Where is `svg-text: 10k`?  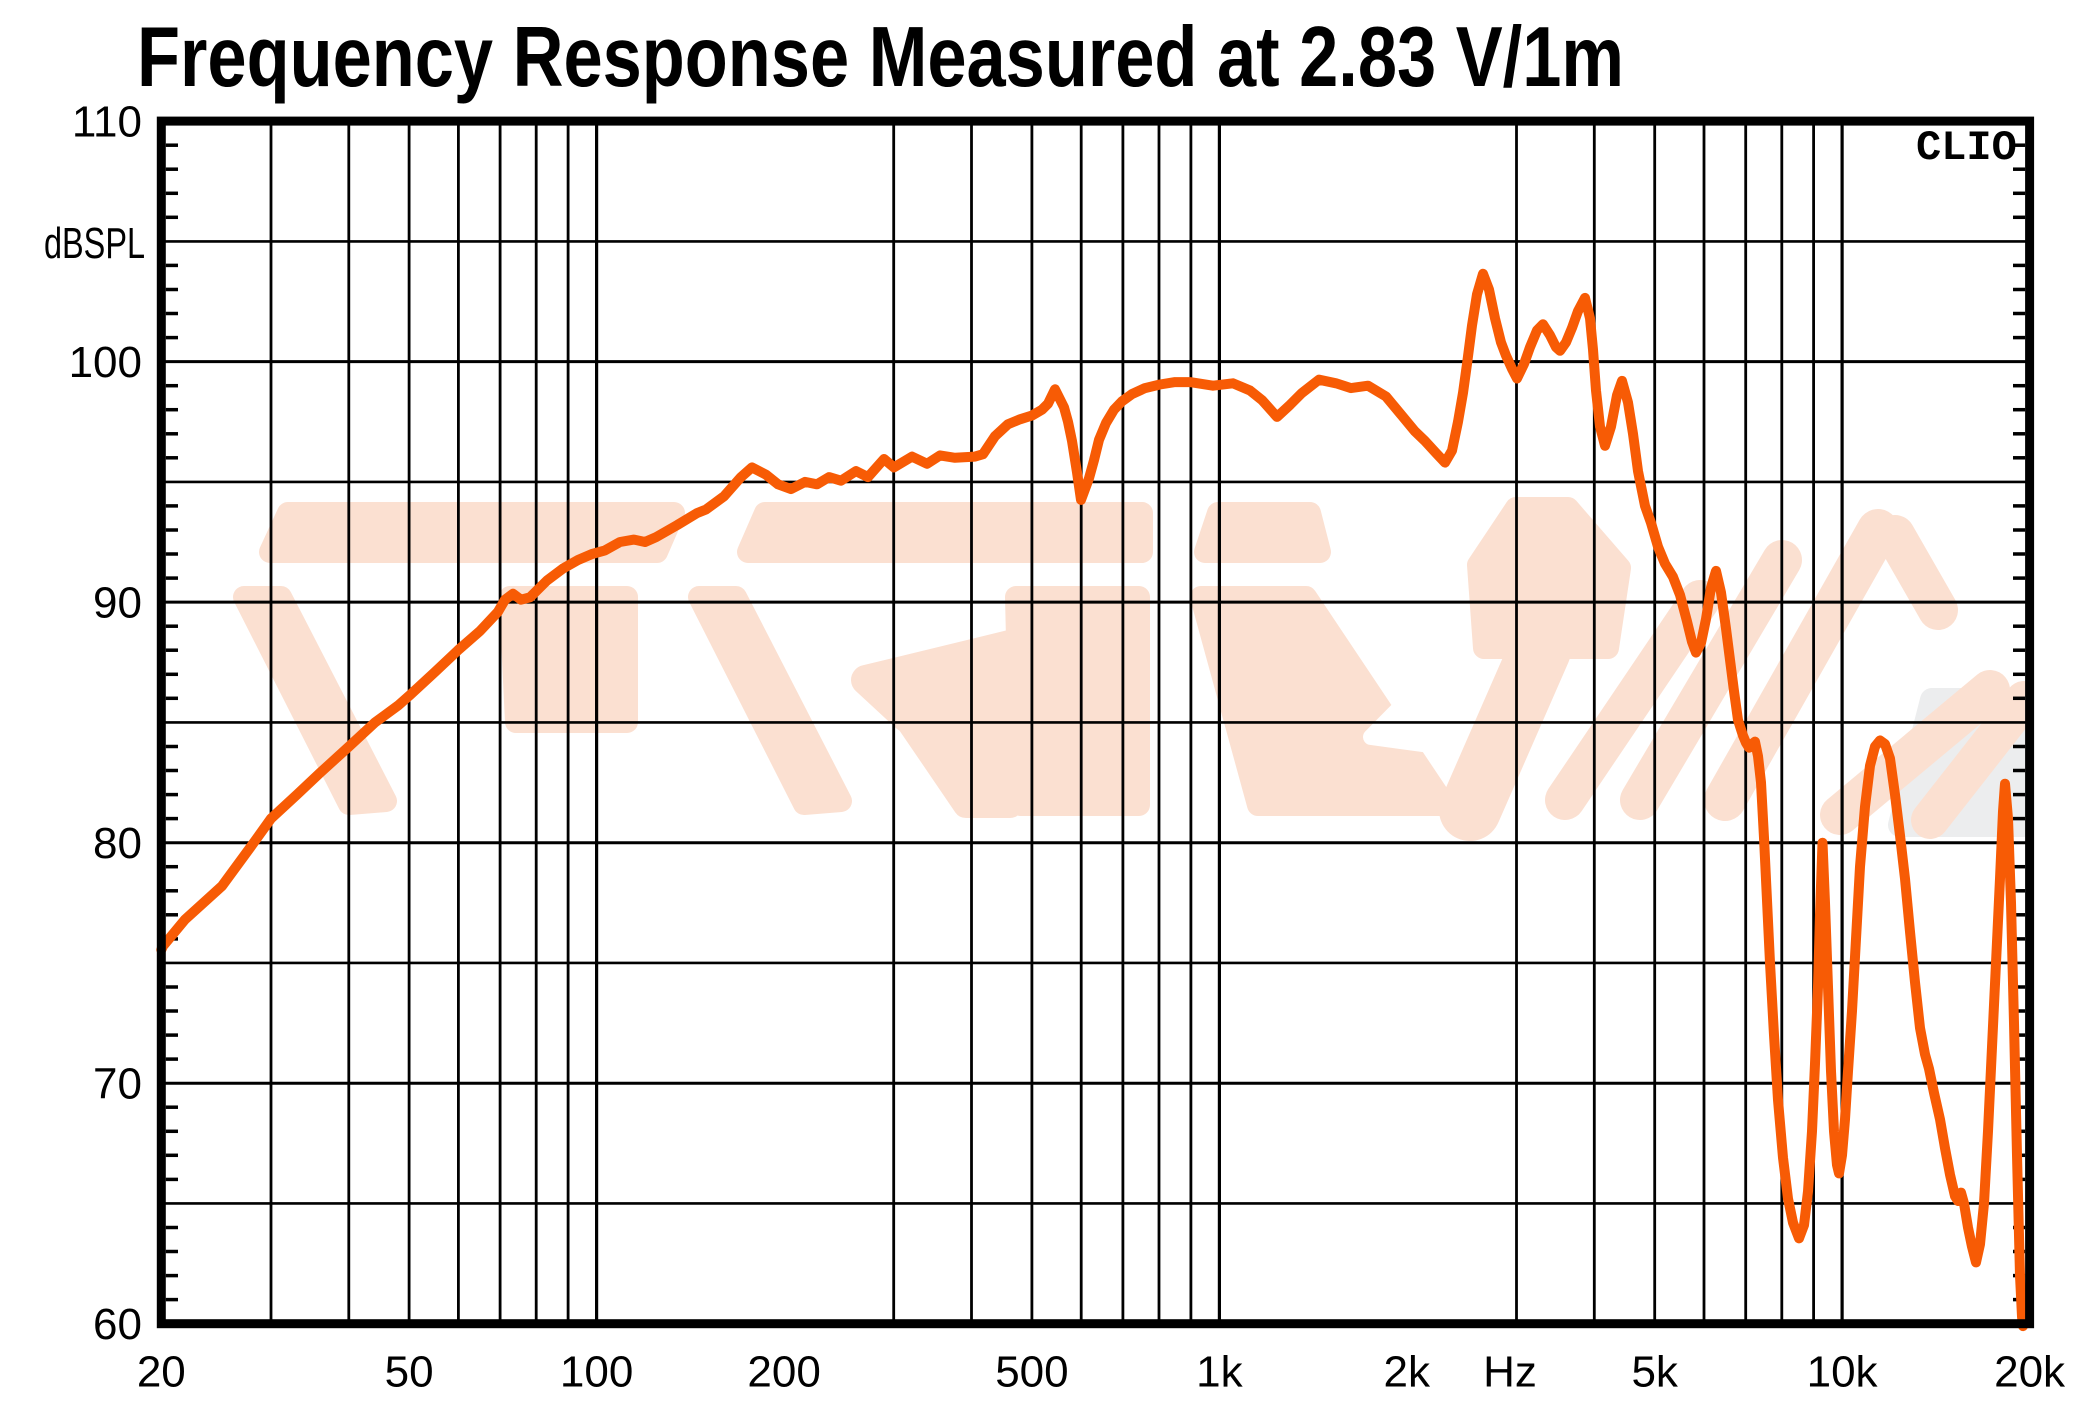 svg-text: 10k is located at coordinates (1843, 1372).